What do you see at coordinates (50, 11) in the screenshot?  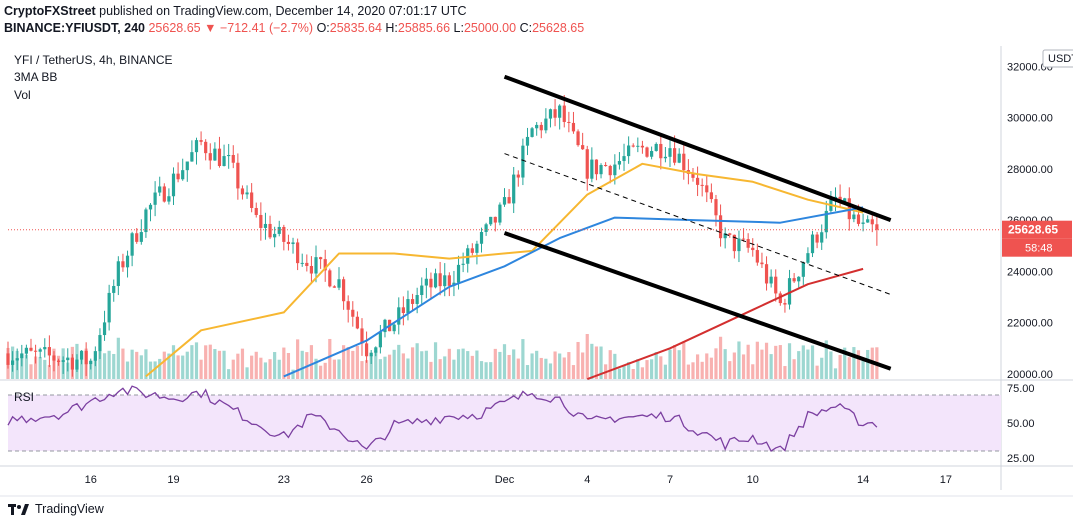 I see `publisher-name: CryptoFXStreet` at bounding box center [50, 11].